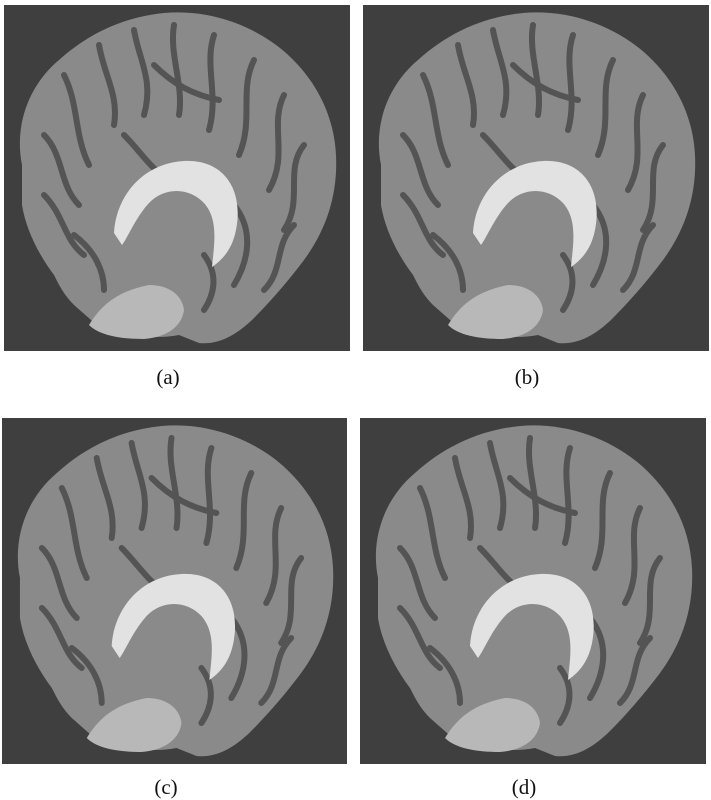 This screenshot has height=800, width=711. I want to click on caption-b: (b), so click(527, 377).